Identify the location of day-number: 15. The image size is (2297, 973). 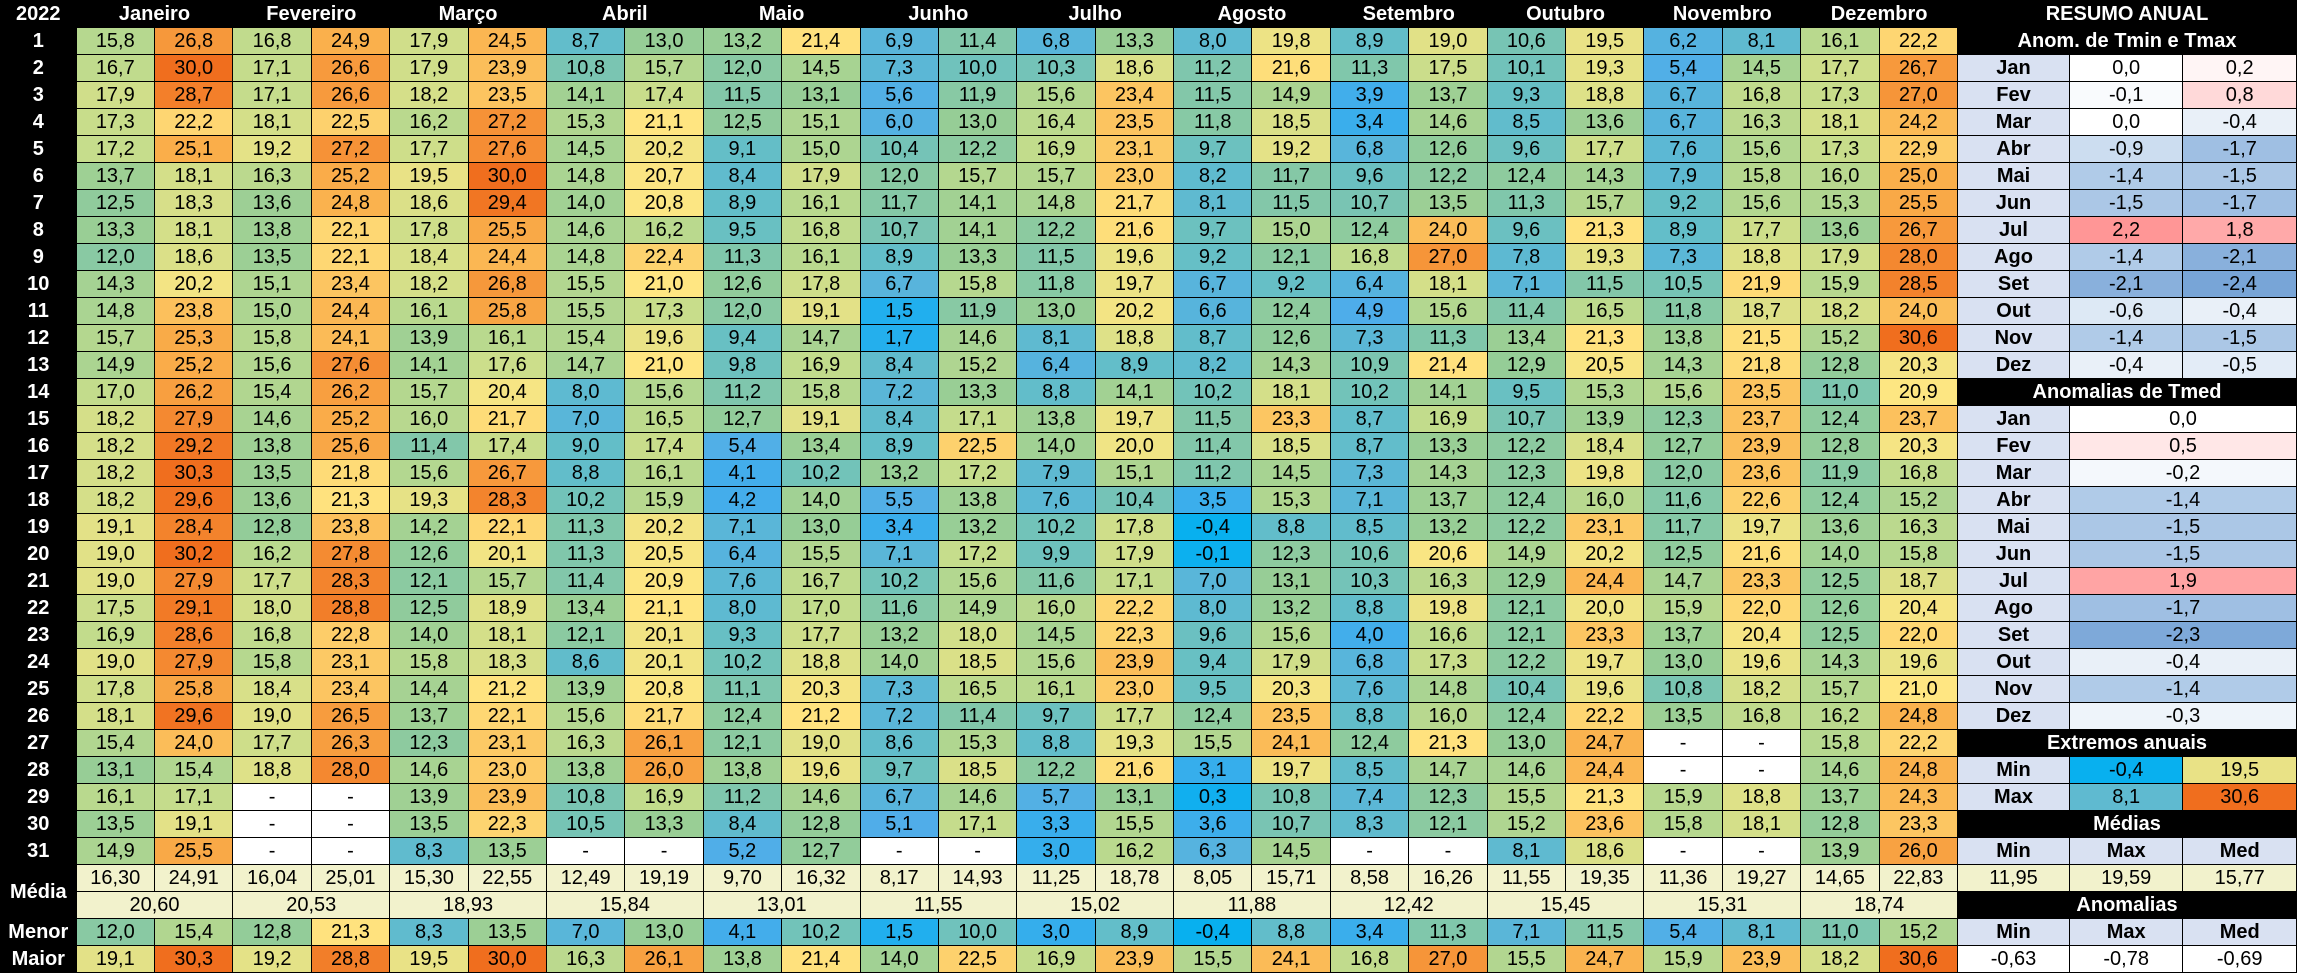
(38, 419).